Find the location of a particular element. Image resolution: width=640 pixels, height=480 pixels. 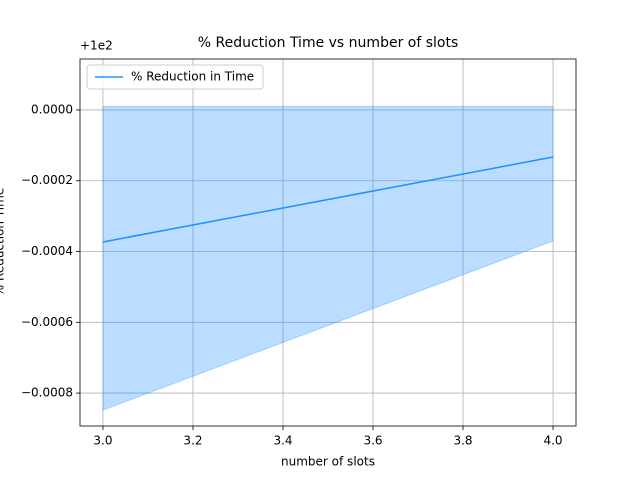

legend-box is located at coordinates (175, 77).